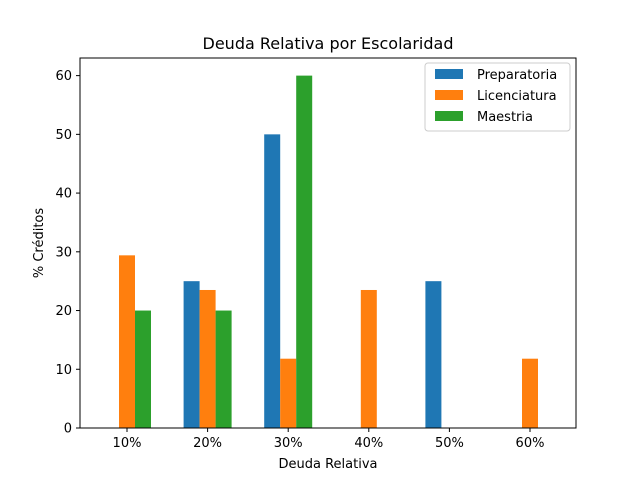  I want to click on x-tick-label: 10%, so click(127, 443).